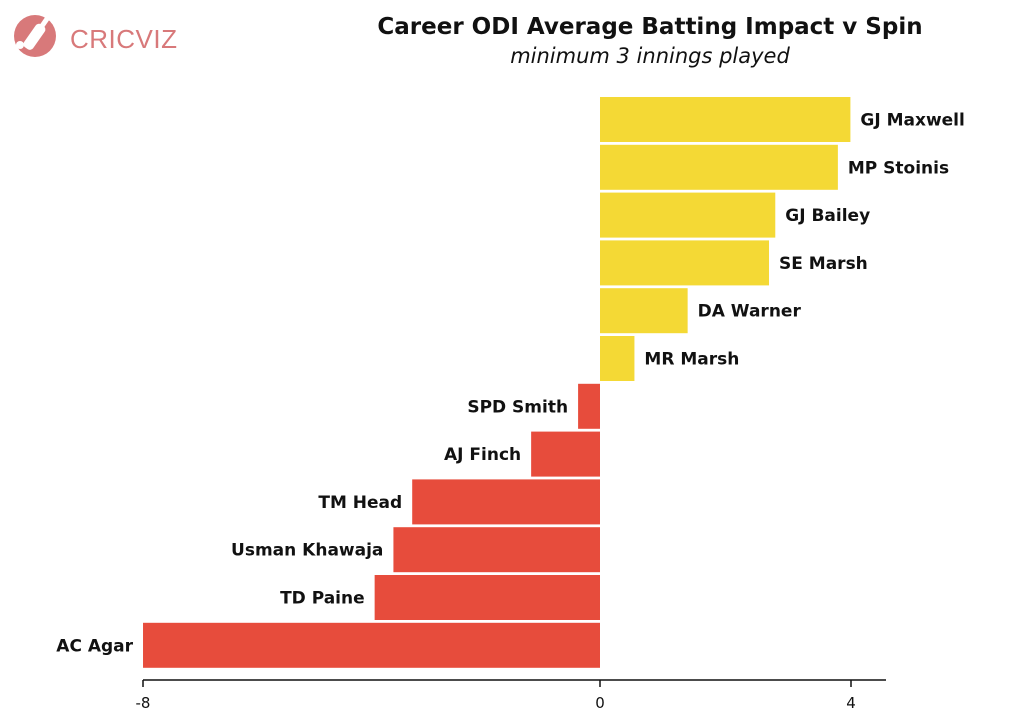 The width and height of the screenshot is (1024, 722). What do you see at coordinates (143, 703) in the screenshot?
I see `x-tick-label: -8` at bounding box center [143, 703].